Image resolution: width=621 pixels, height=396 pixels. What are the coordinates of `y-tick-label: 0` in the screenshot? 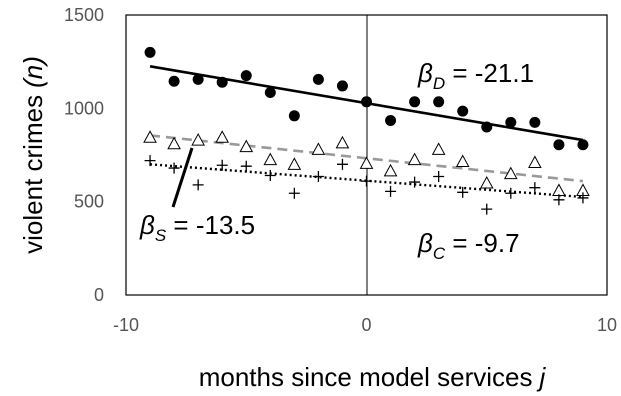 It's located at (99, 295).